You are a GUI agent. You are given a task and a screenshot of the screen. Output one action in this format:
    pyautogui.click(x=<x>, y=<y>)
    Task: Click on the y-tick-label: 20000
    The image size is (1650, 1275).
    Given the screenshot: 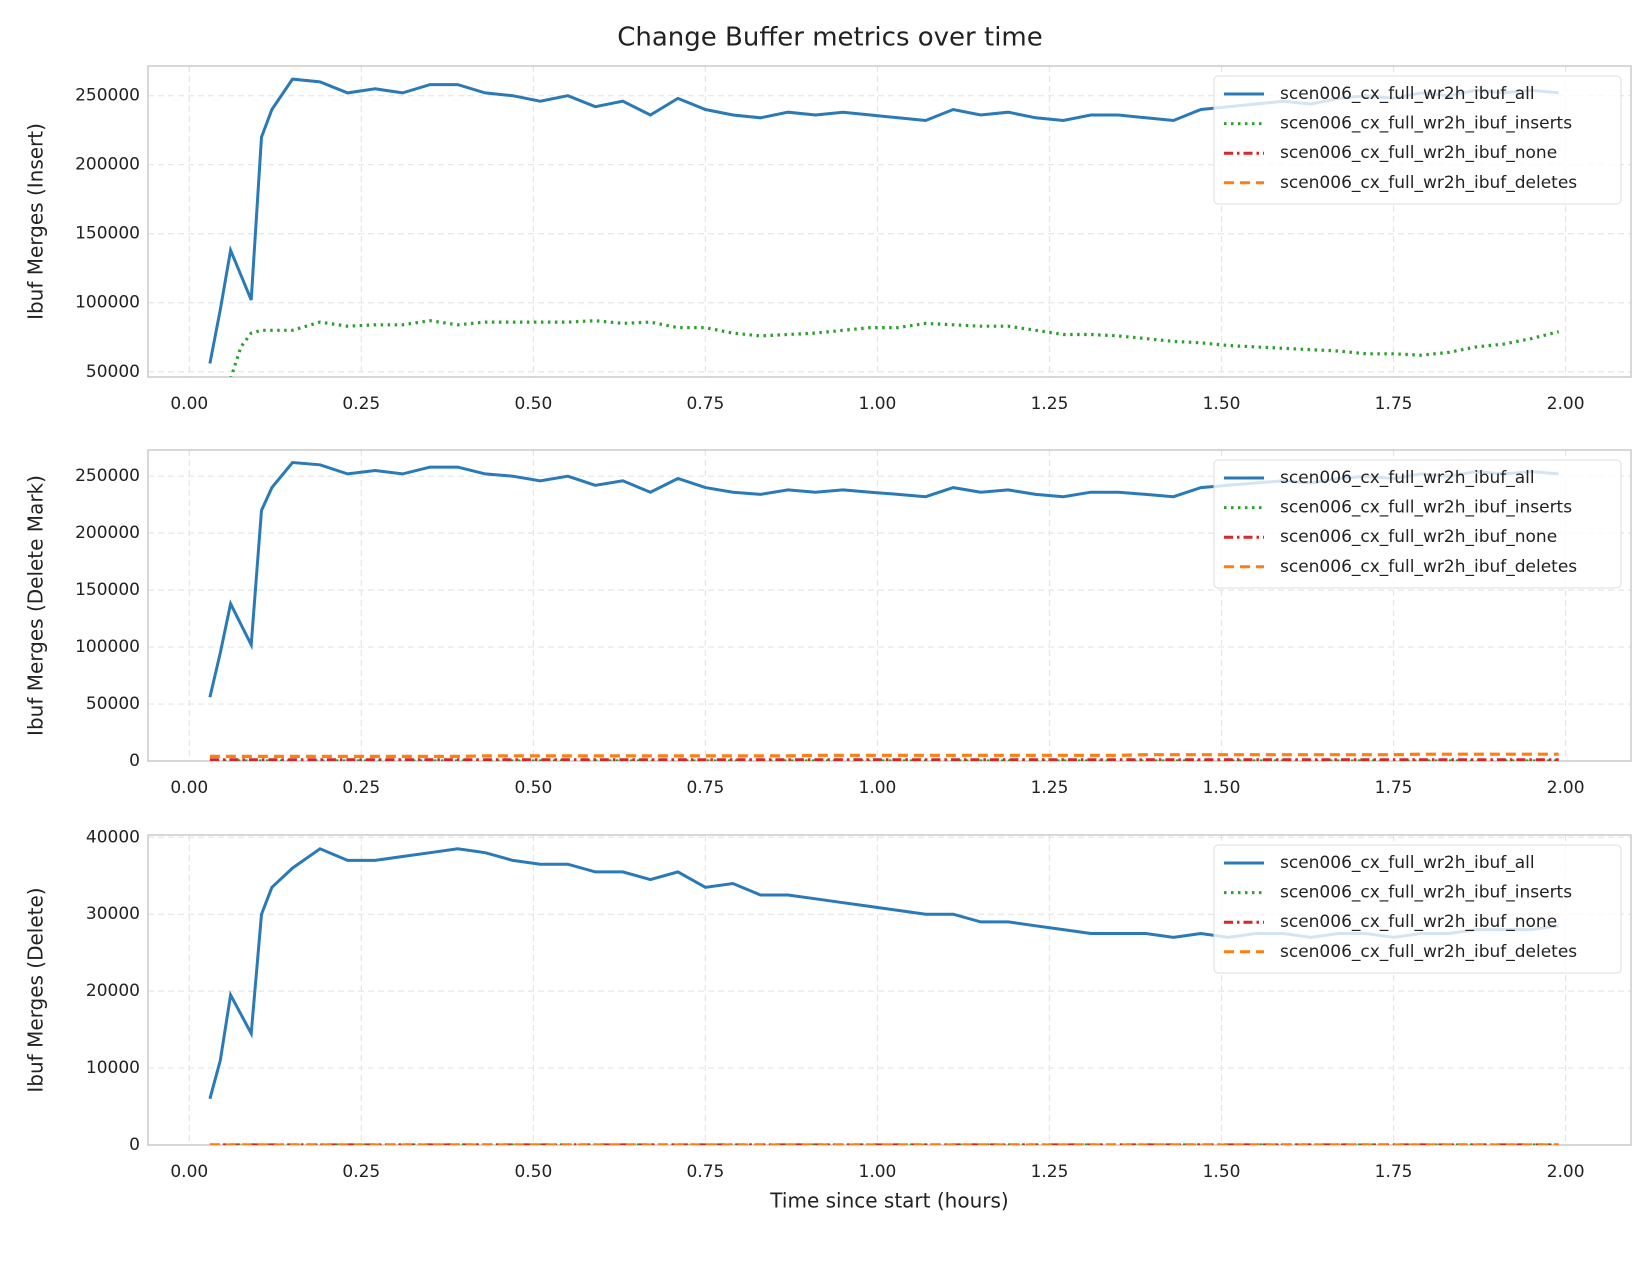 What is the action you would take?
    pyautogui.click(x=113, y=991)
    